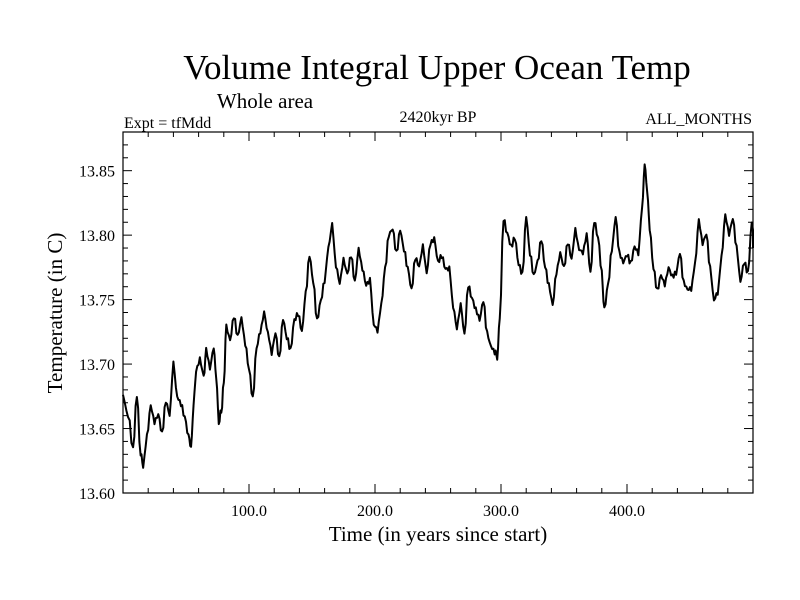 Image resolution: width=800 pixels, height=600 pixels. What do you see at coordinates (698, 119) in the screenshot?
I see `months-label: ALL_MONTHS` at bounding box center [698, 119].